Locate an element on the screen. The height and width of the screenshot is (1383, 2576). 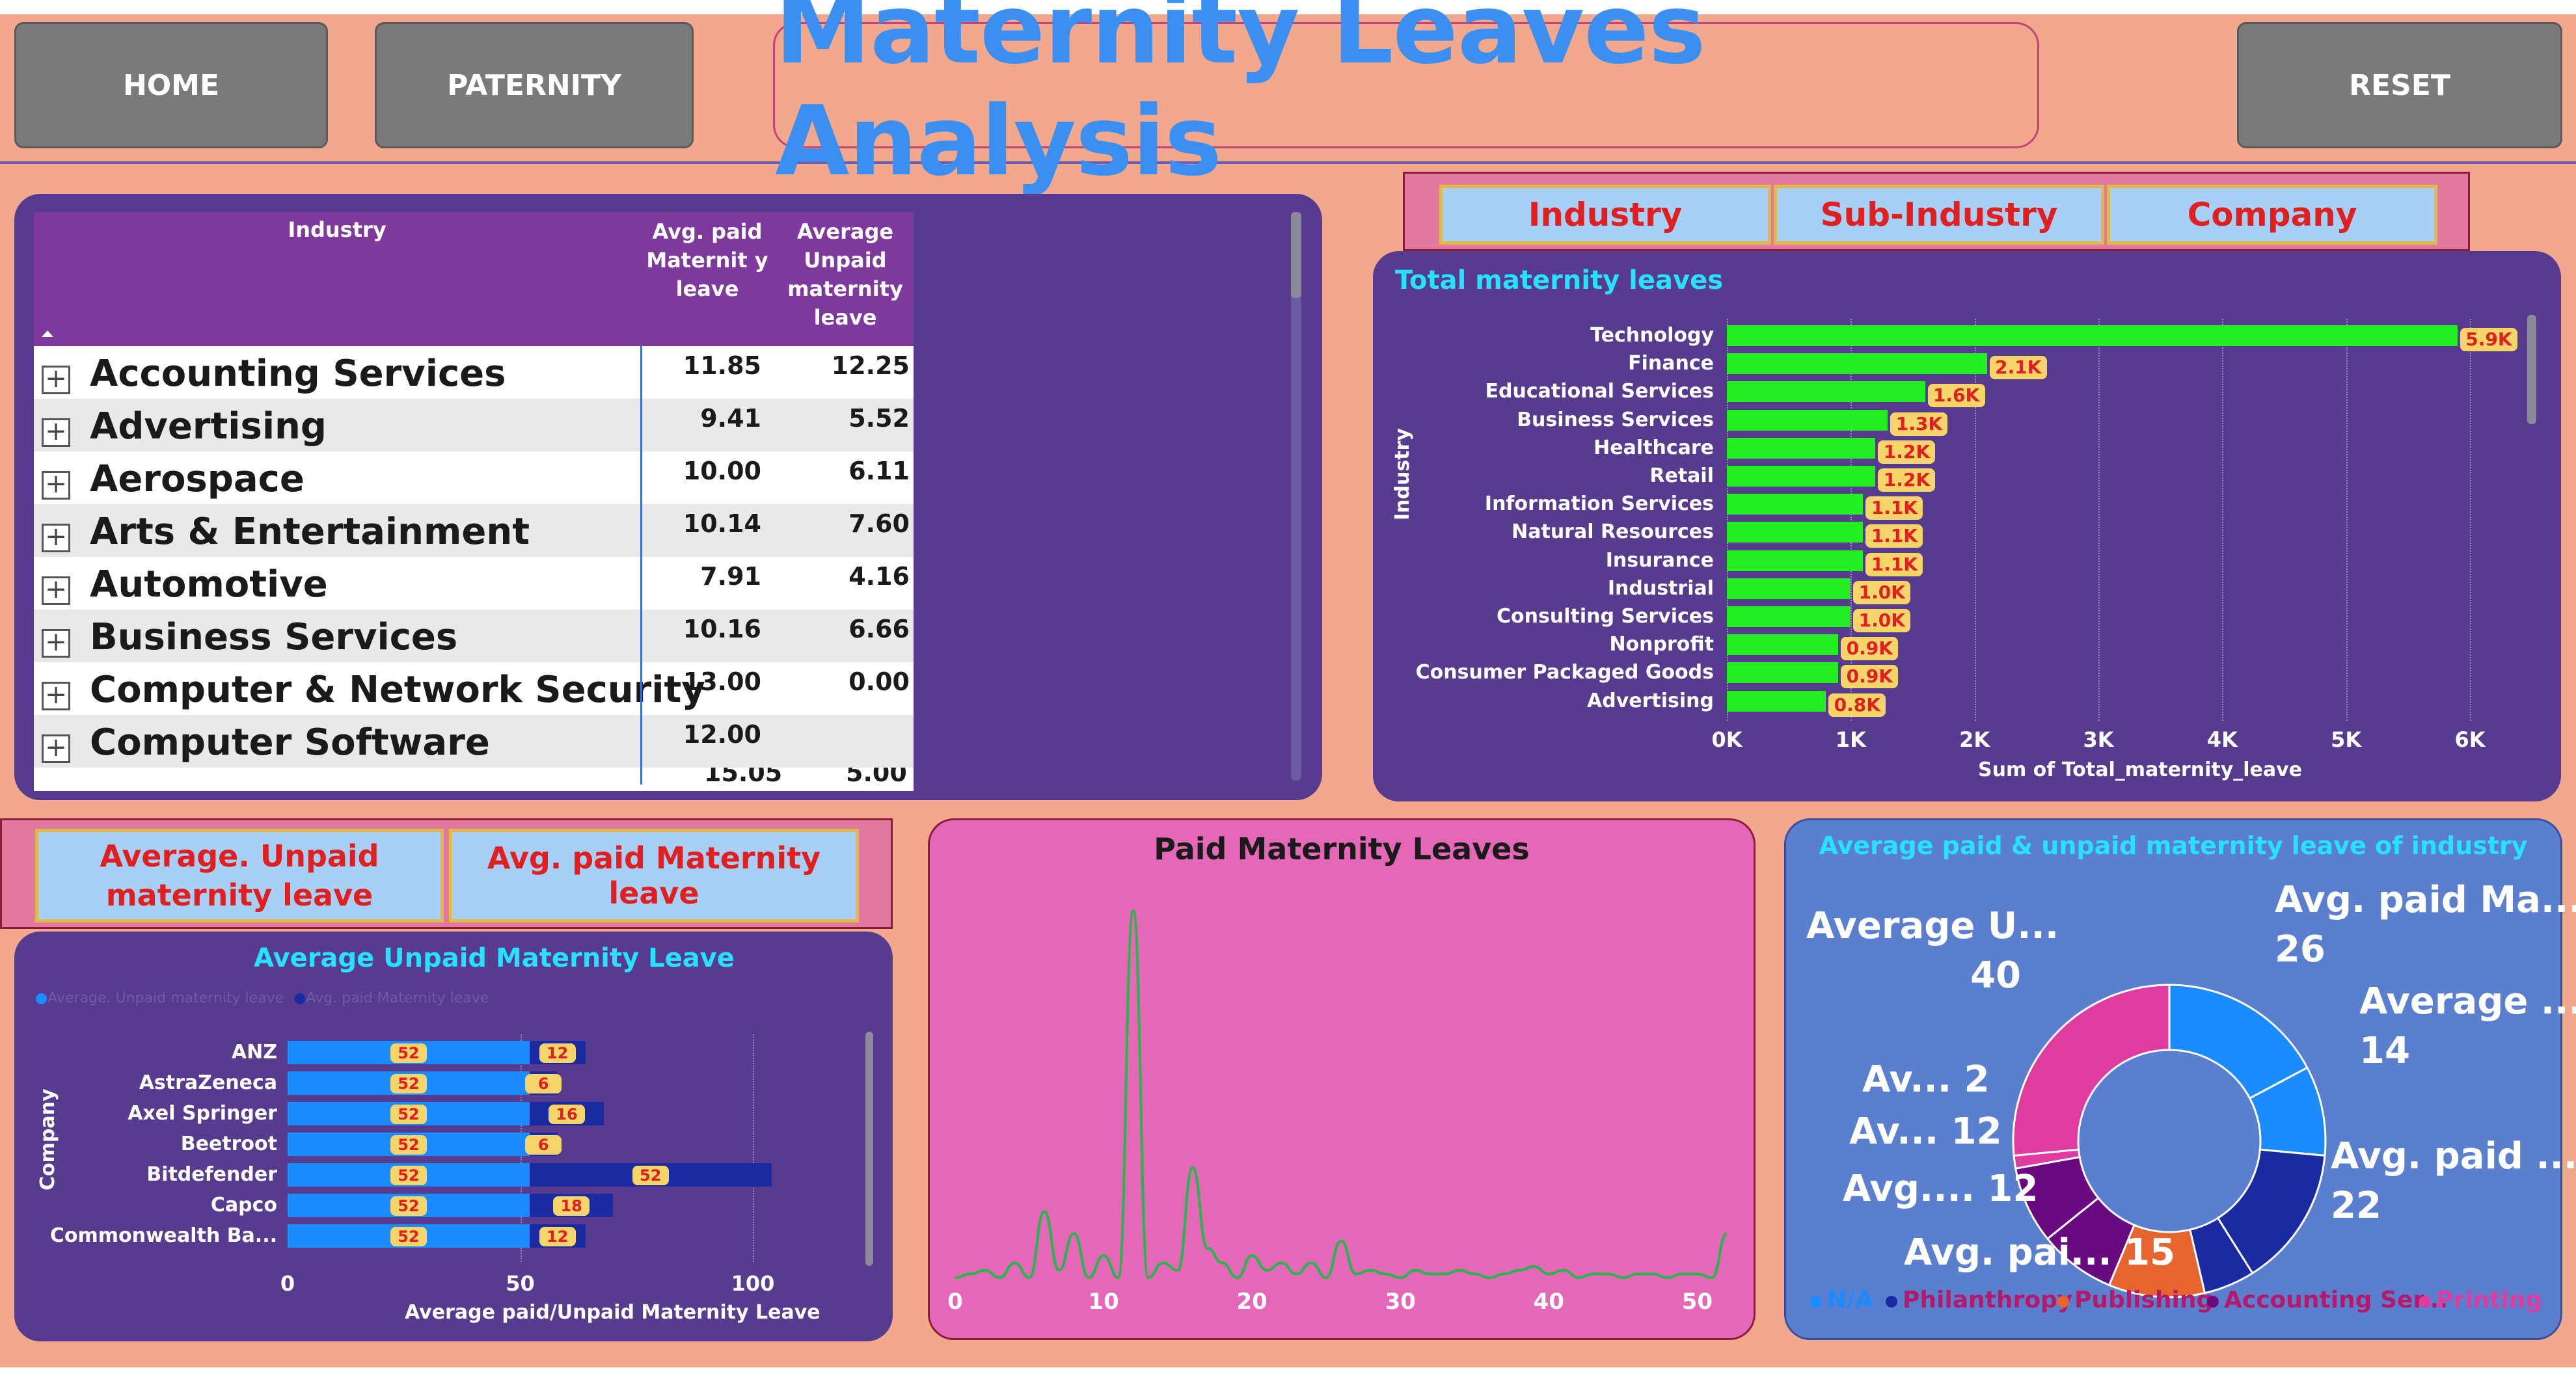
table-row: + Accounting Services 11.85 12.25 is located at coordinates (474, 373).